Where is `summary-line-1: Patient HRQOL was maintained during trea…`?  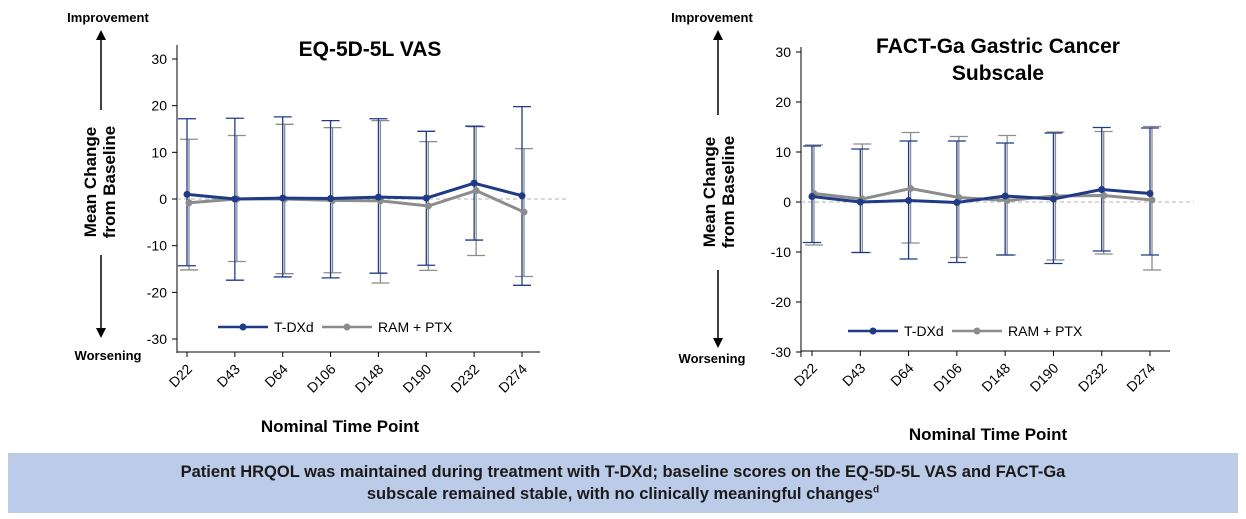
summary-line-1: Patient HRQOL was maintained during trea… is located at coordinates (623, 472).